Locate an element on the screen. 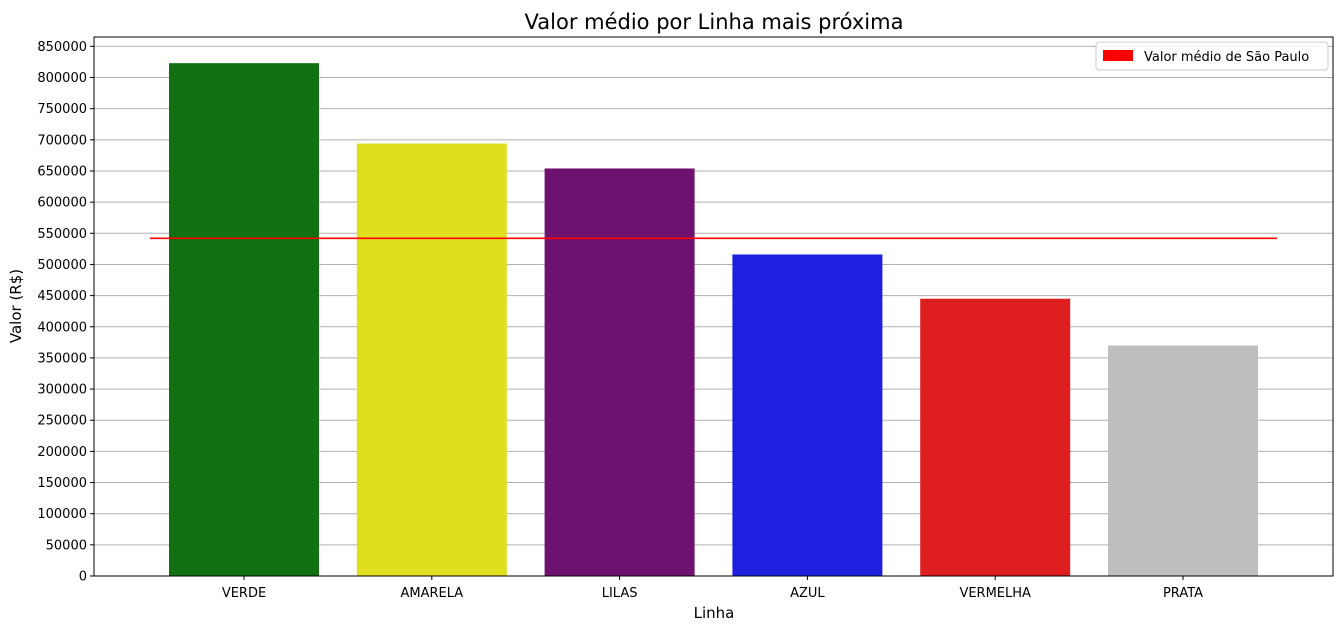  y-tick-label: 400000 is located at coordinates (62, 327).